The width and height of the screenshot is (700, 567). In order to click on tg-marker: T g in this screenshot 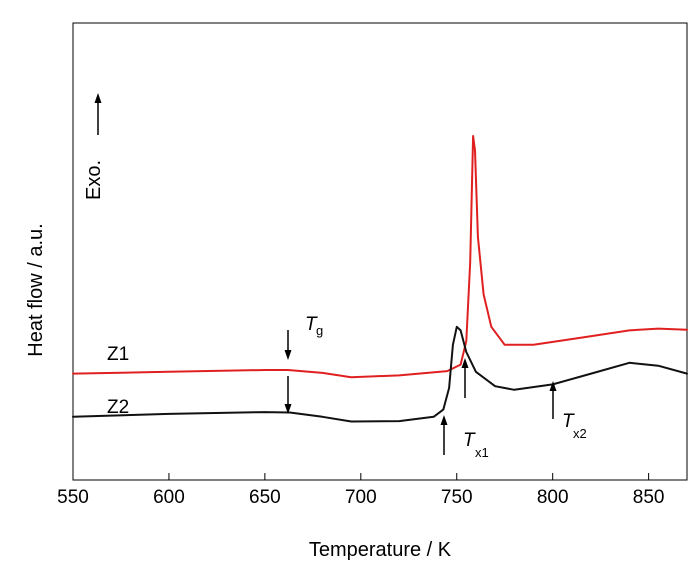, I will do `click(303, 364)`.